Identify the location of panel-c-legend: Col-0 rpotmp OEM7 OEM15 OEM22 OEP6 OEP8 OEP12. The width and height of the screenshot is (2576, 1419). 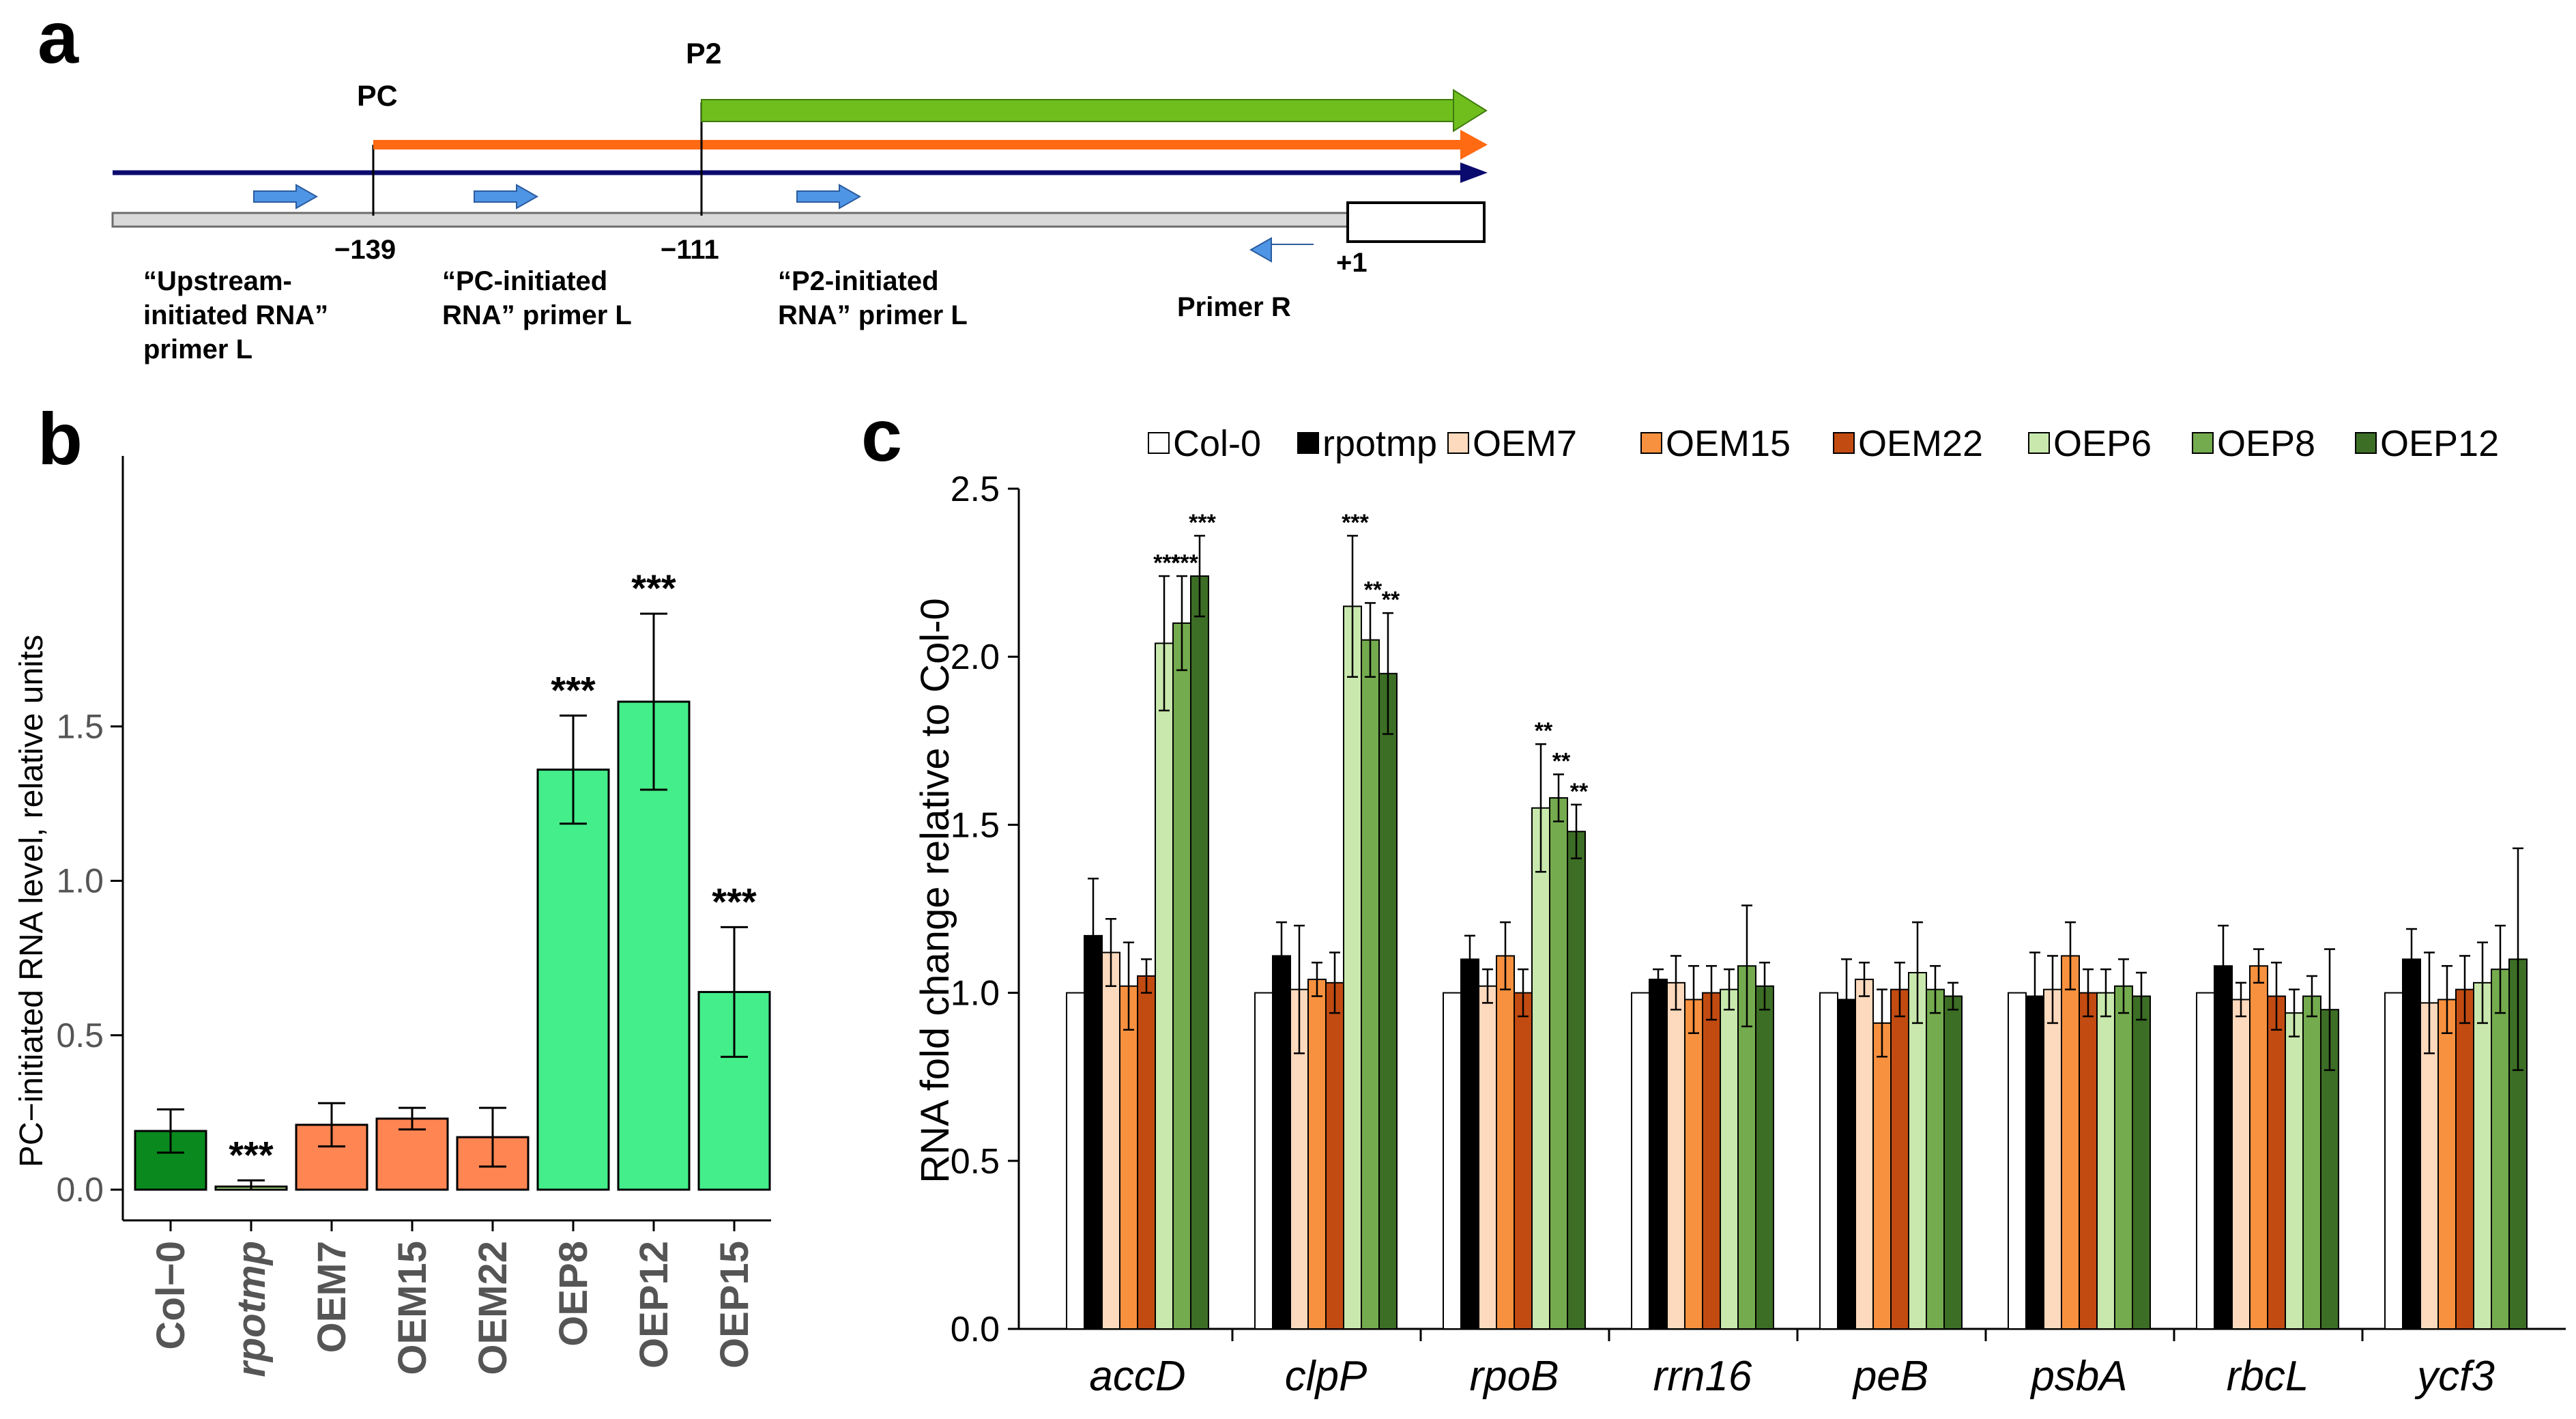
(1823, 443).